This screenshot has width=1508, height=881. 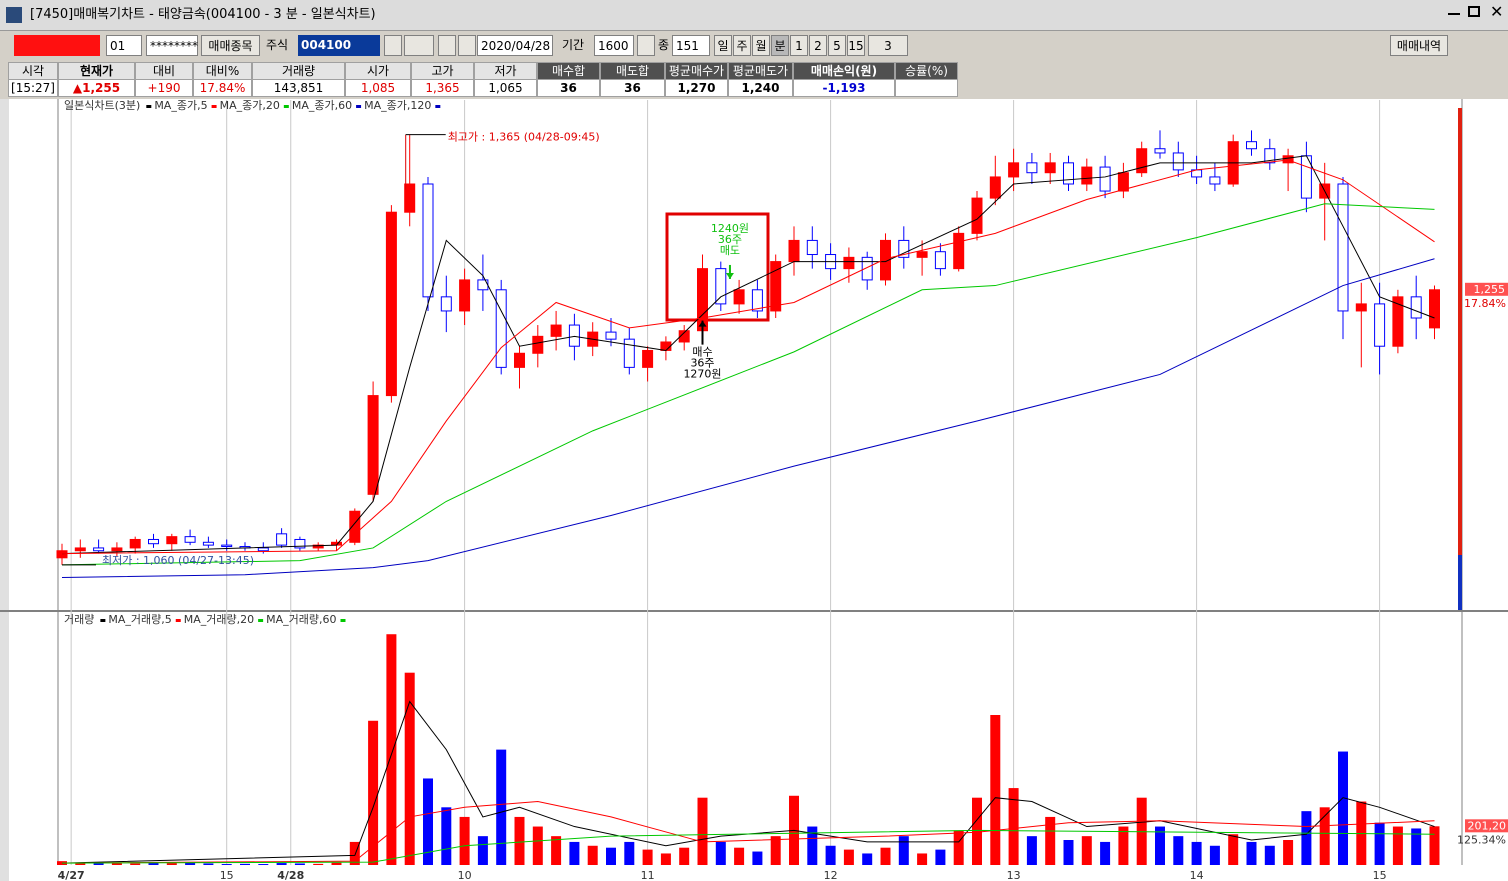 I want to click on period: 1600, so click(x=614, y=45).